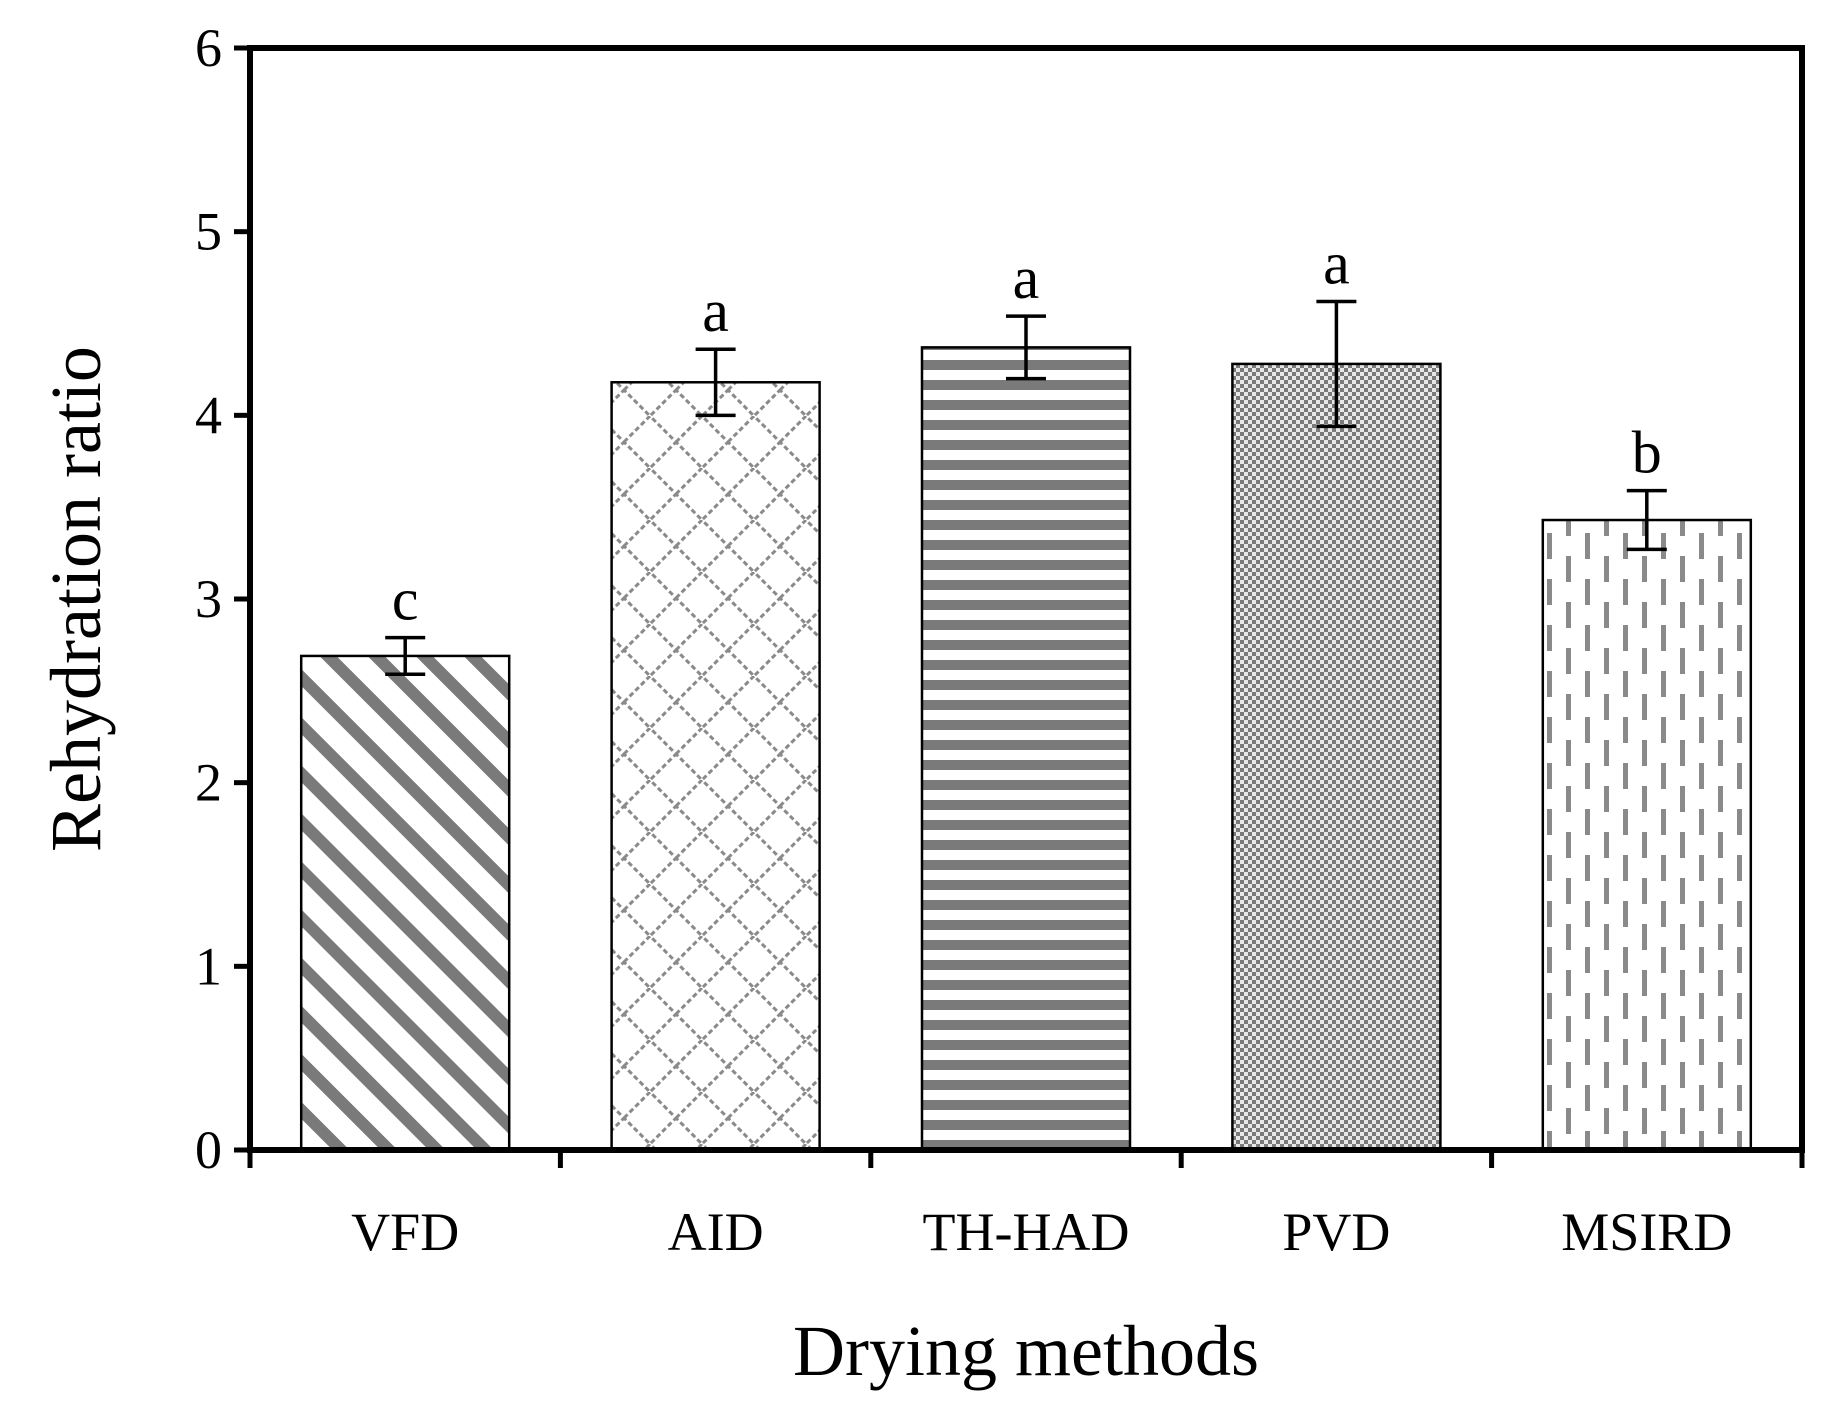 The image size is (1837, 1412). Describe the element at coordinates (76, 599) in the screenshot. I see `y-axis-title: Rehydration ratio` at that location.